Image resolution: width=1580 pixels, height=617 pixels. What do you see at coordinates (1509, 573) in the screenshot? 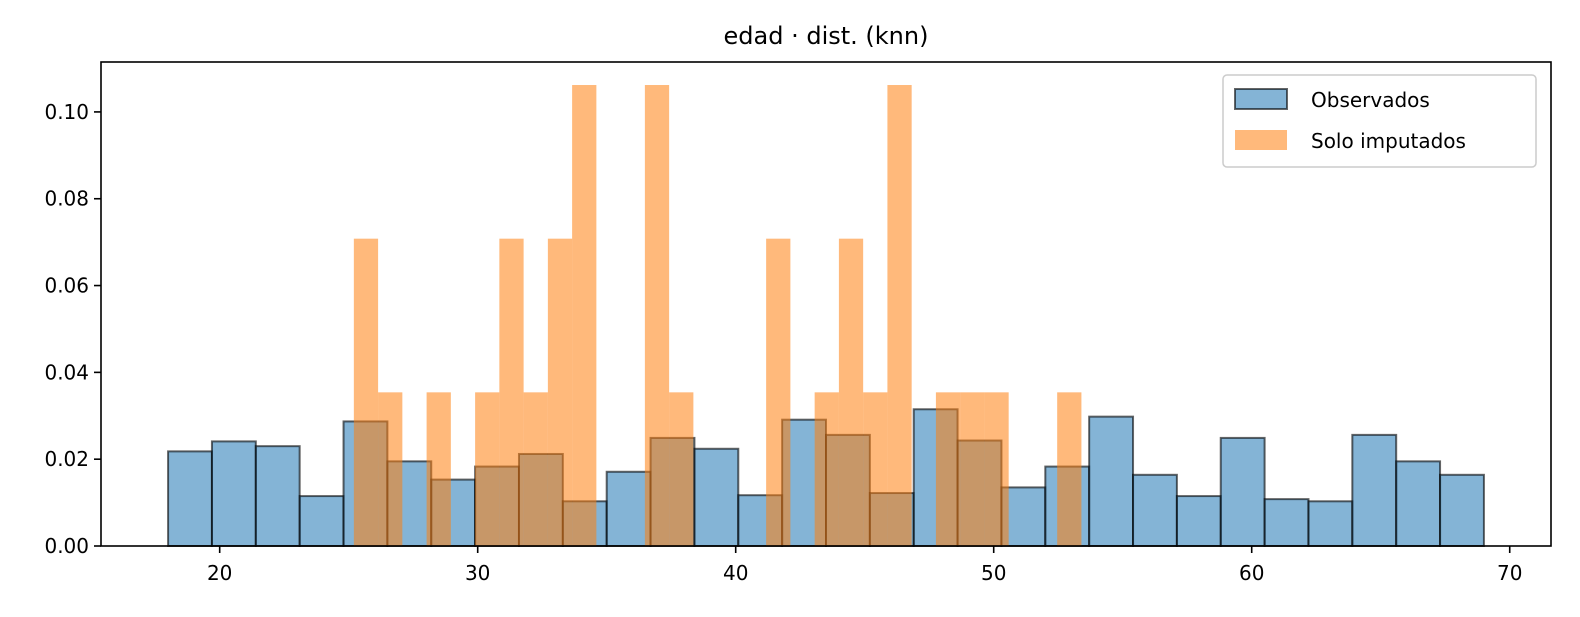
I see `x-tick-label-70: 70` at bounding box center [1509, 573].